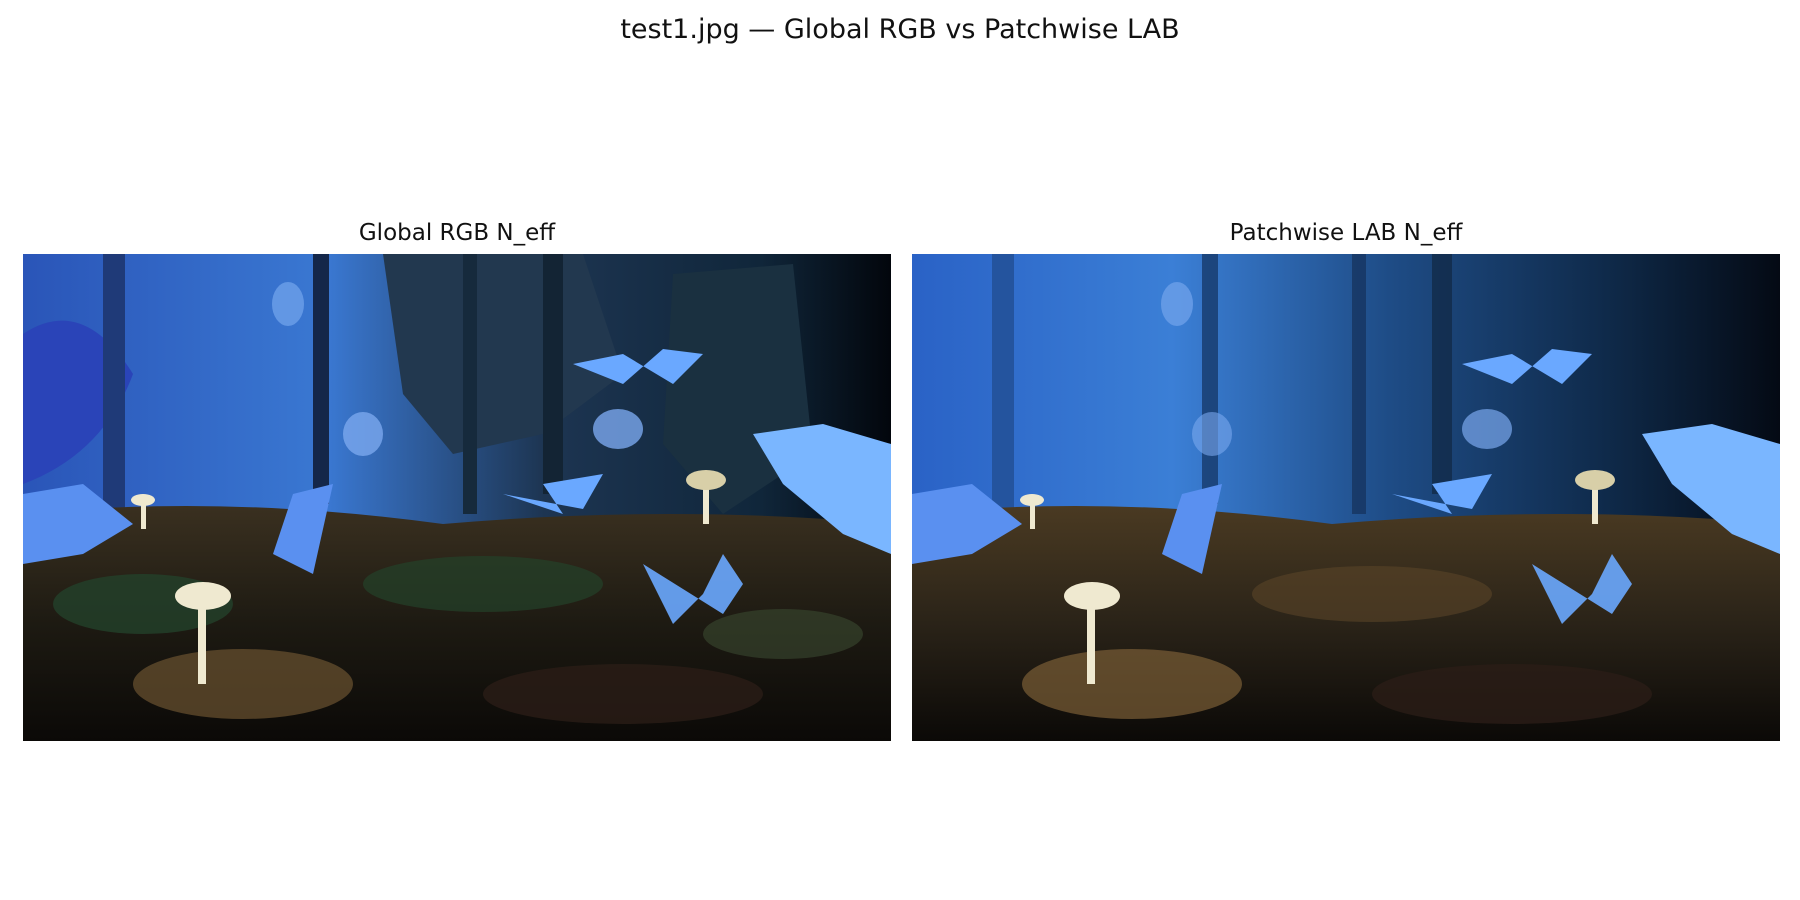  What do you see at coordinates (457, 233) in the screenshot?
I see `panel-title-global-rgb: Global RGB N_eff` at bounding box center [457, 233].